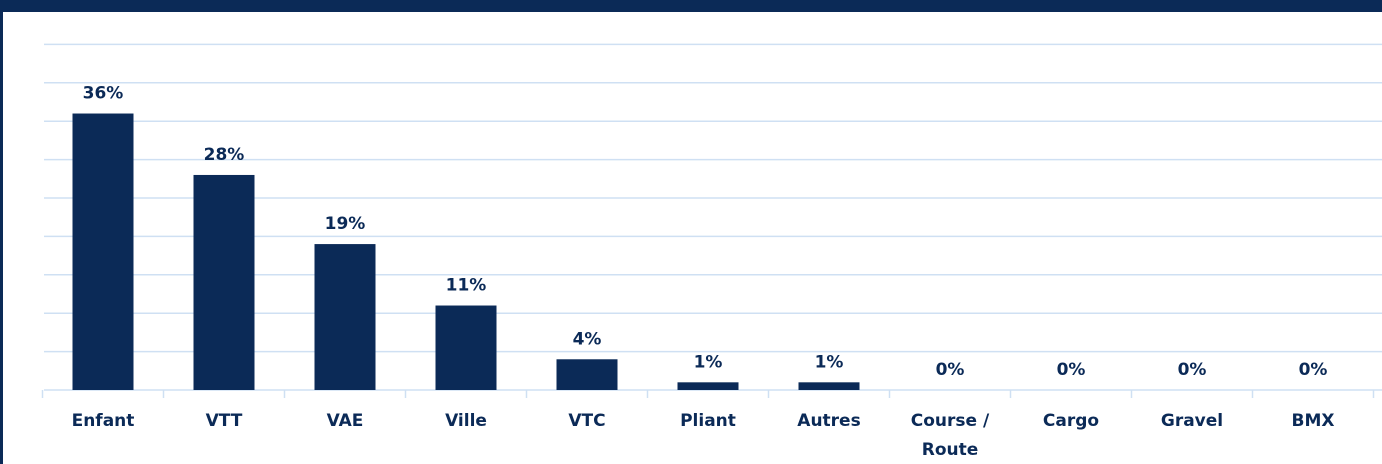 This screenshot has width=1382, height=464. I want to click on x-tick-label: Gravel, so click(1192, 421).